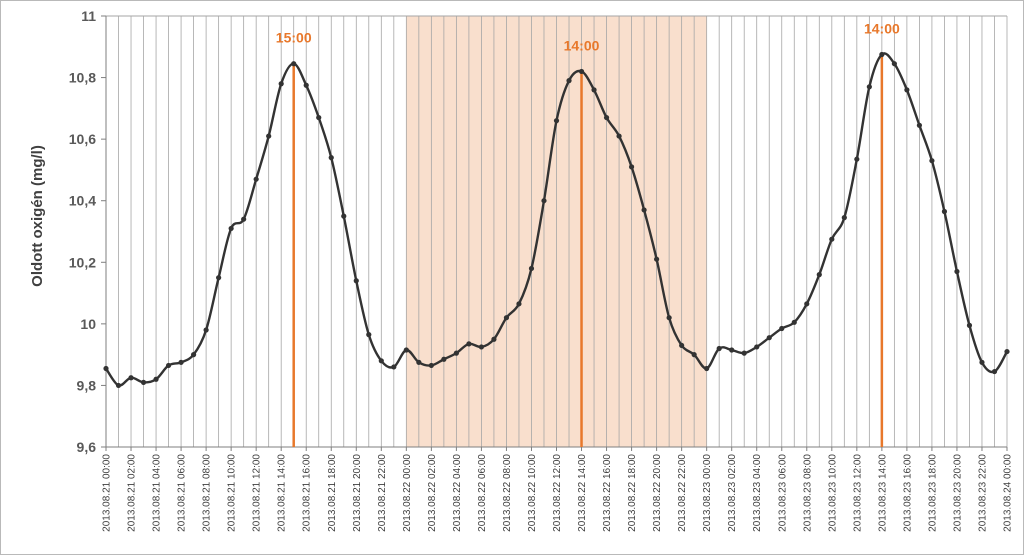 This screenshot has width=1024, height=555. What do you see at coordinates (37, 216) in the screenshot?
I see `y-axis-label: Oldott oxigén (mg/l)` at bounding box center [37, 216].